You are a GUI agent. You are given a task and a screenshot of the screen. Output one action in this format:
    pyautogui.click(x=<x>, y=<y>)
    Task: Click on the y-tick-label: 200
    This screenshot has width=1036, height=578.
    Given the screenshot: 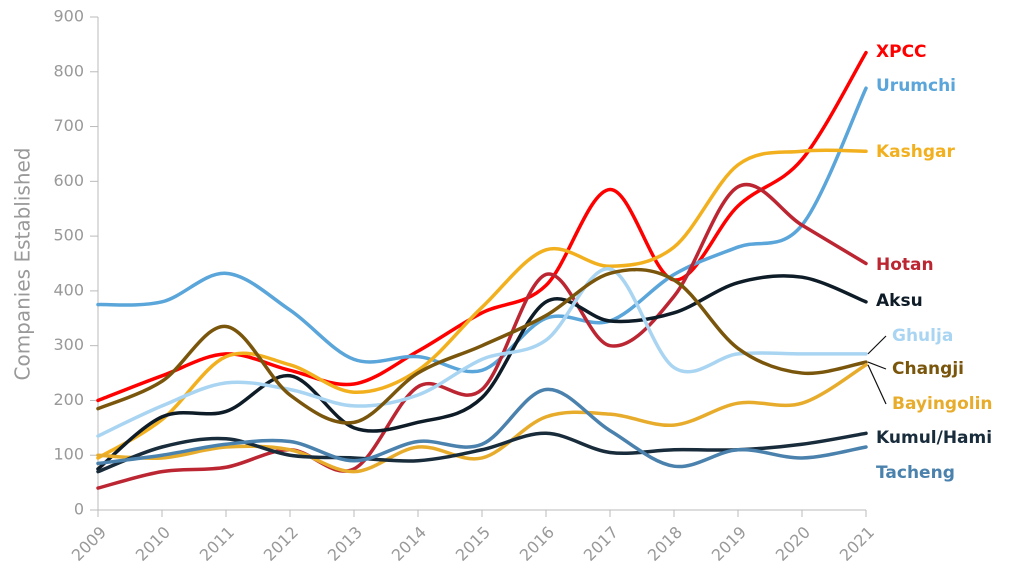 What is the action you would take?
    pyautogui.click(x=68, y=399)
    